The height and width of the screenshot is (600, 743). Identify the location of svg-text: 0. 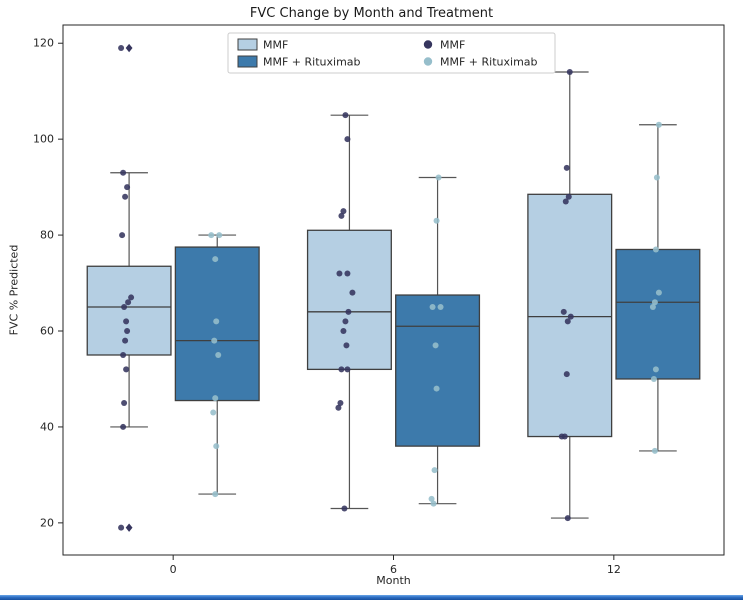
(173, 569).